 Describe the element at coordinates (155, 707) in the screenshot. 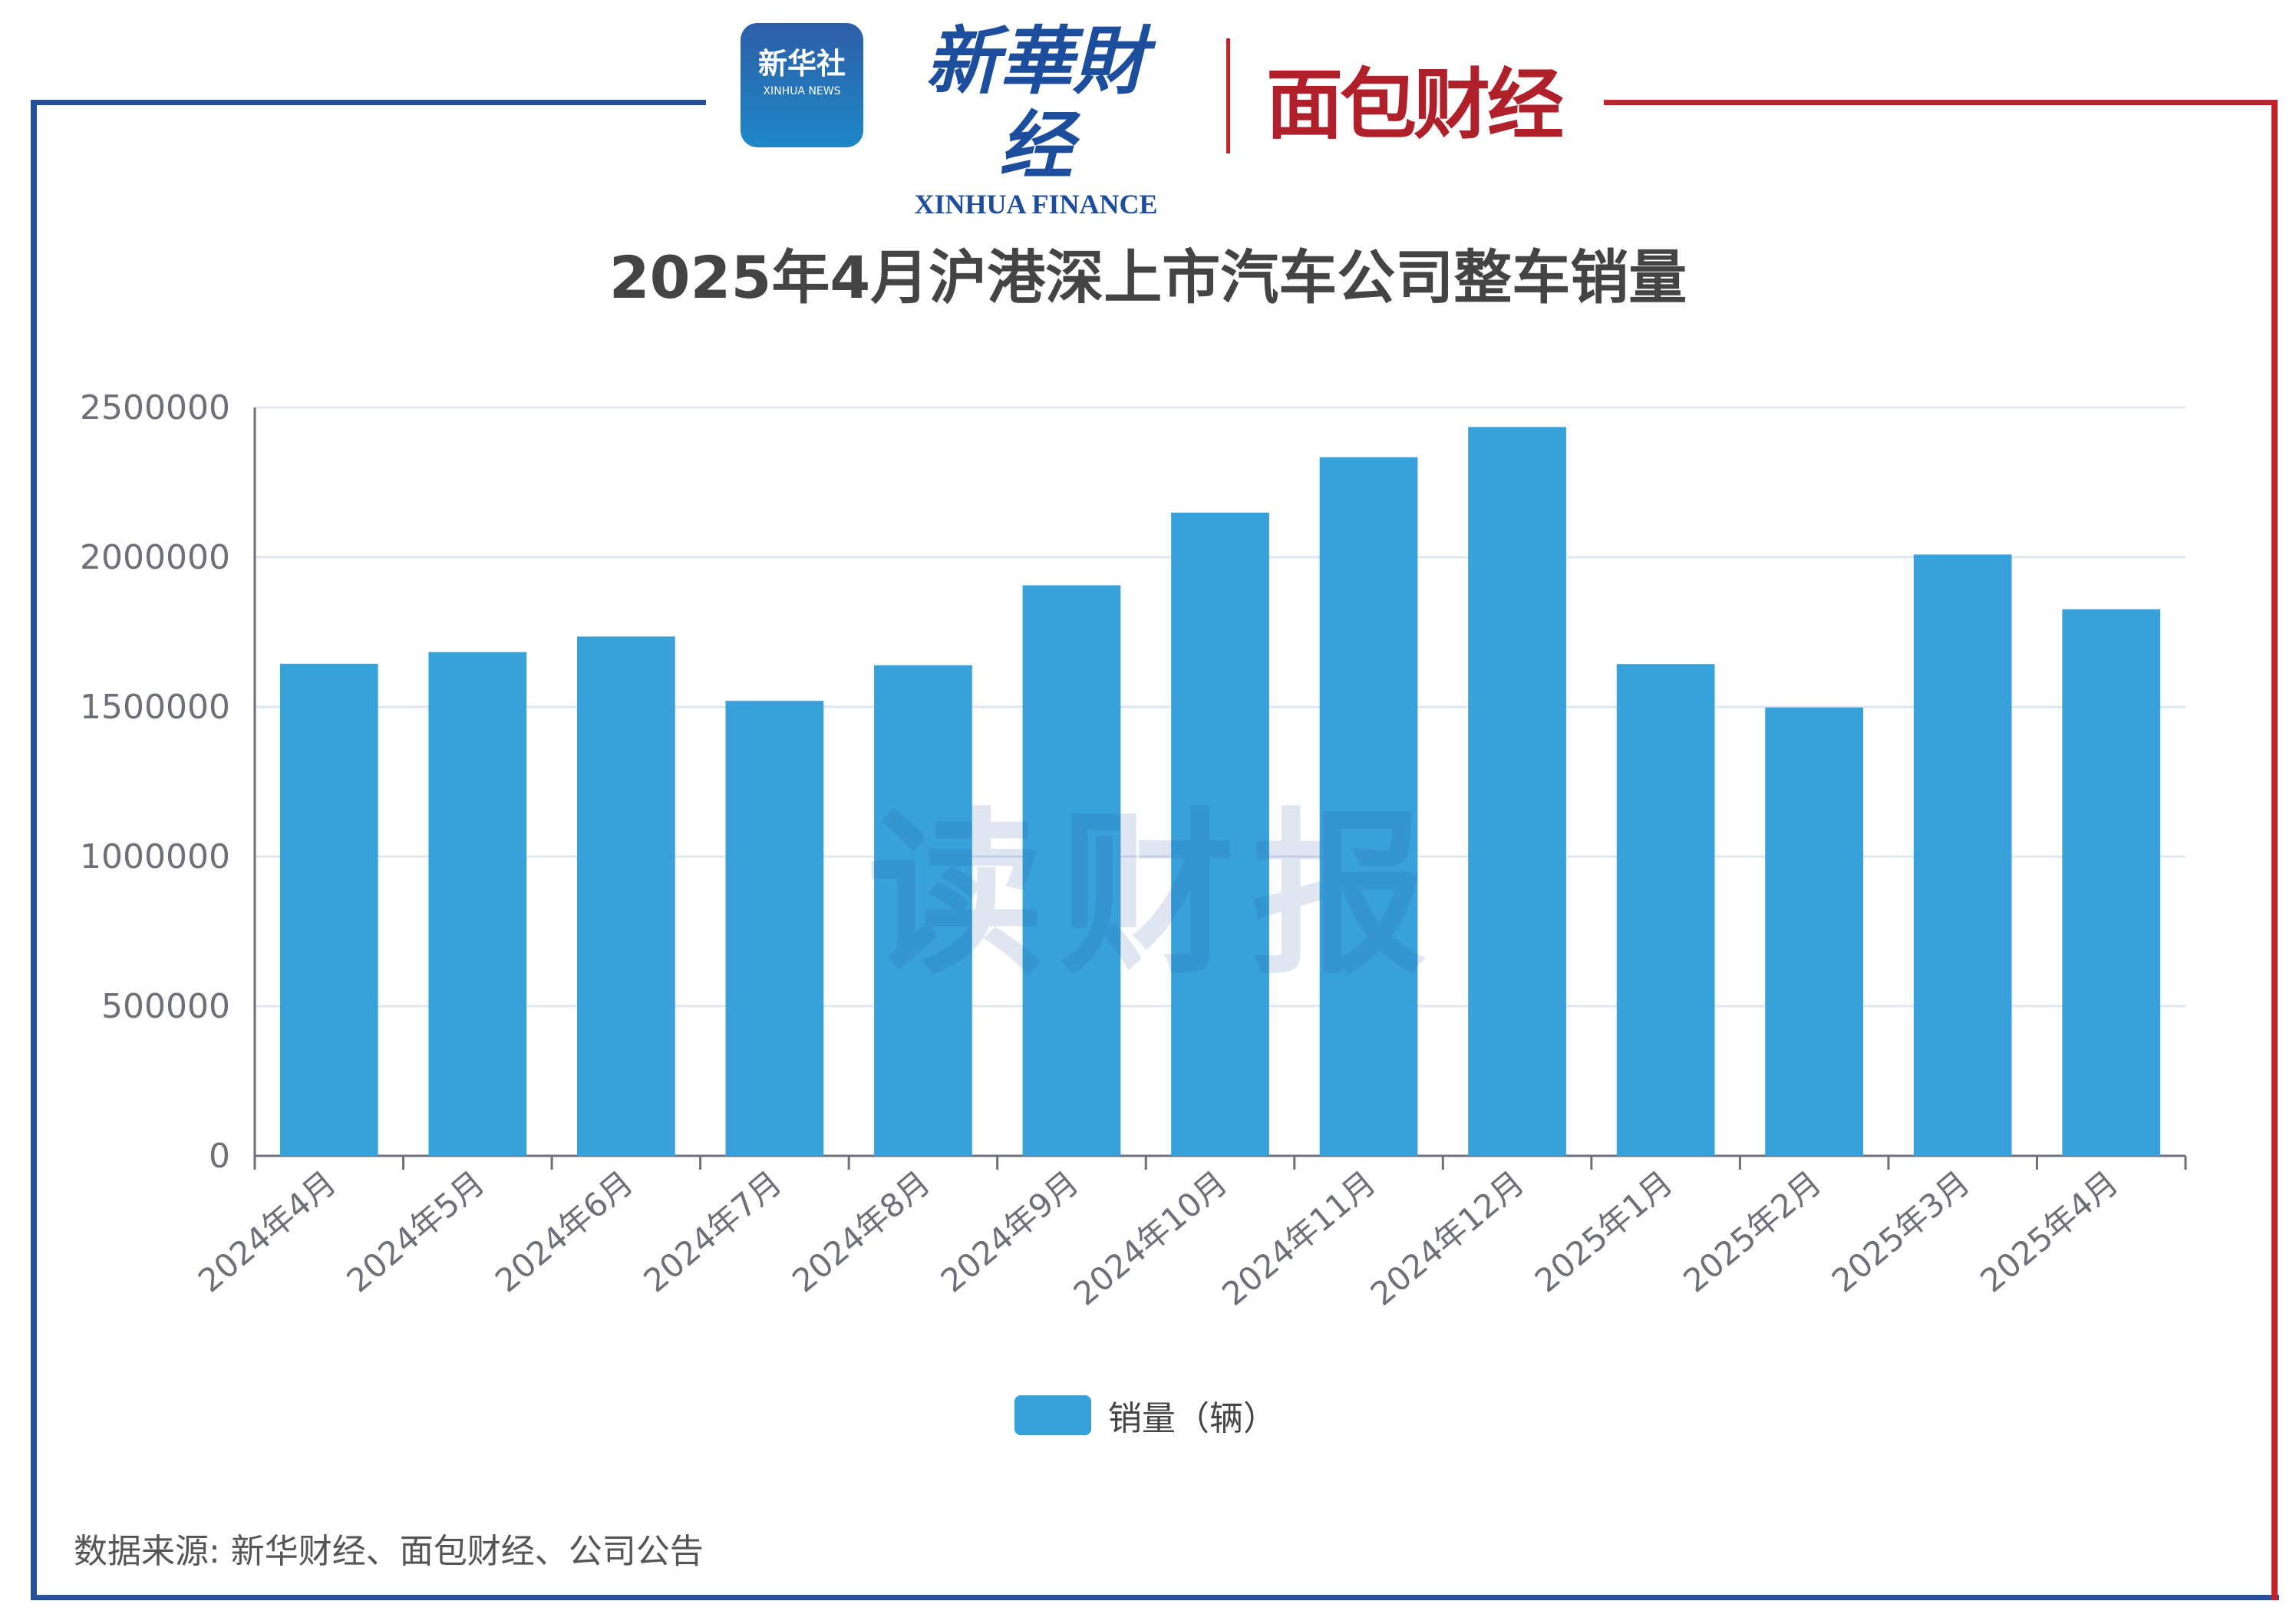

I see `y-tick-label: 1500000` at that location.